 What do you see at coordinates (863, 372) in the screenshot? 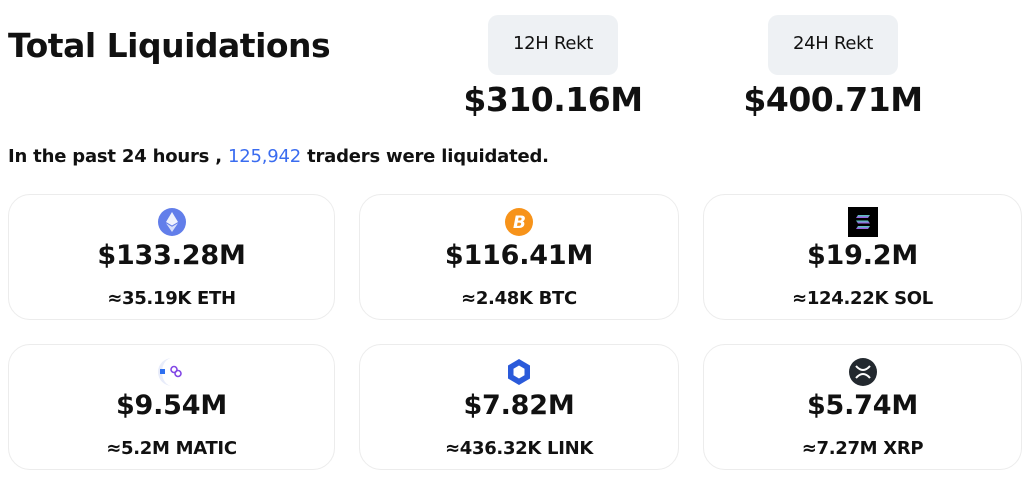
I see `xrp-icon` at bounding box center [863, 372].